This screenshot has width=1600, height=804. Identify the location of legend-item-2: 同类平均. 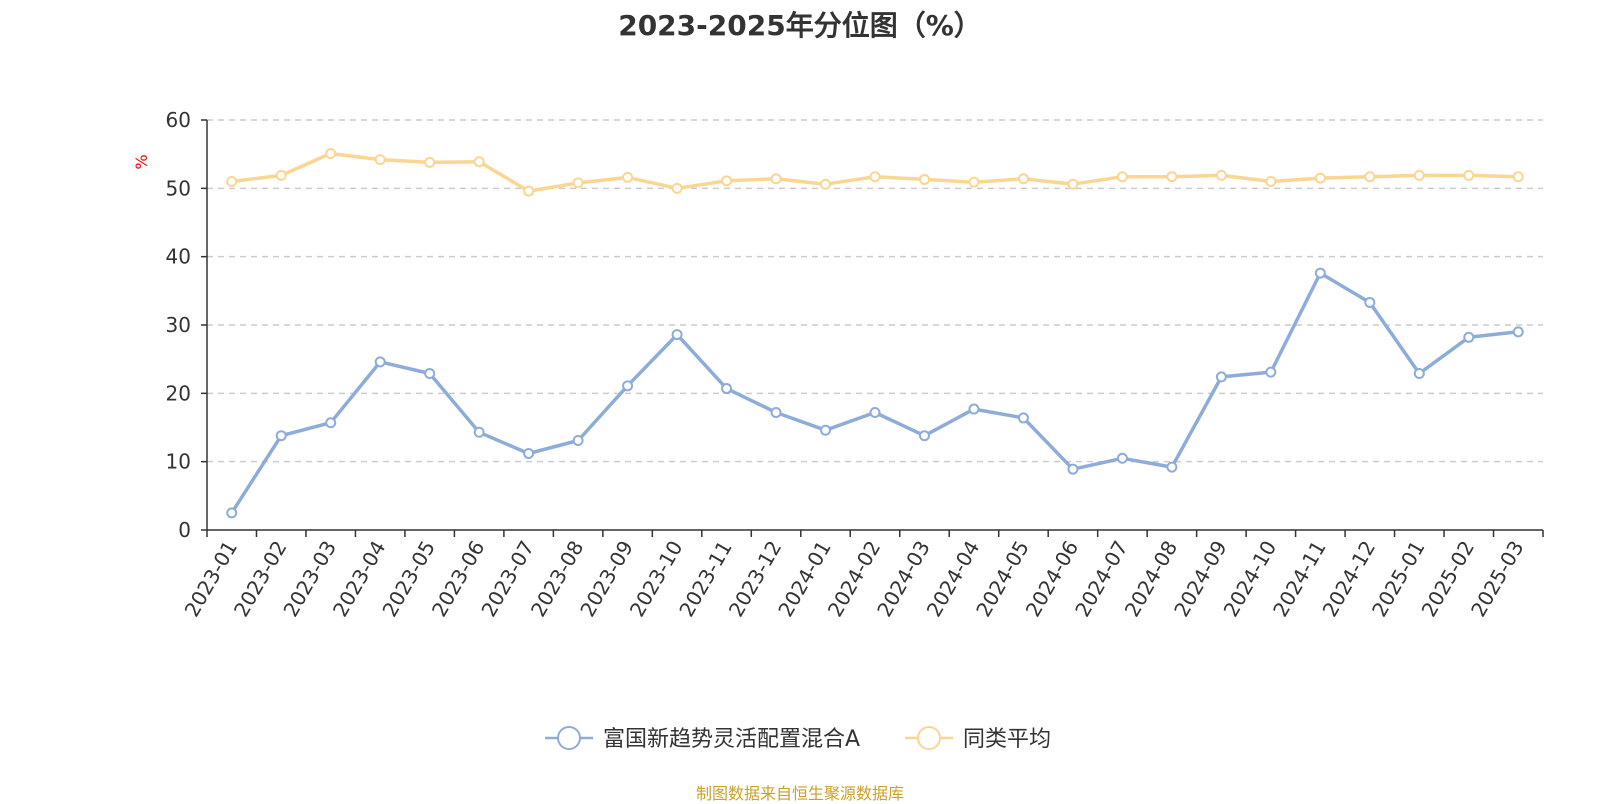
(978, 739).